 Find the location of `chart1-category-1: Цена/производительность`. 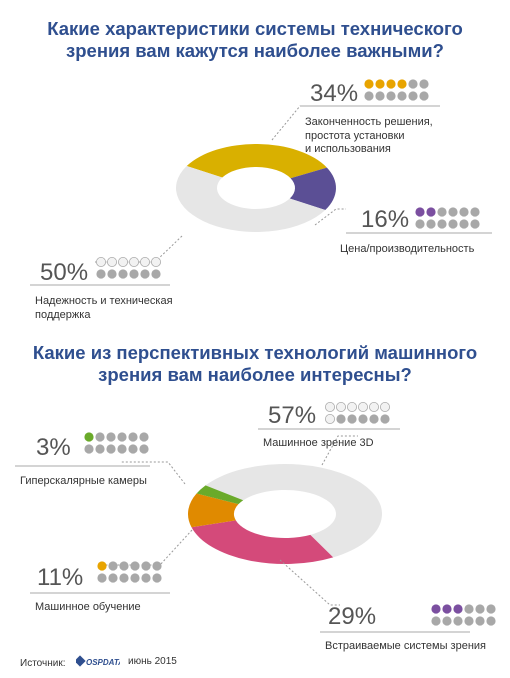

chart1-category-1: Цена/производительность is located at coordinates (407, 249).